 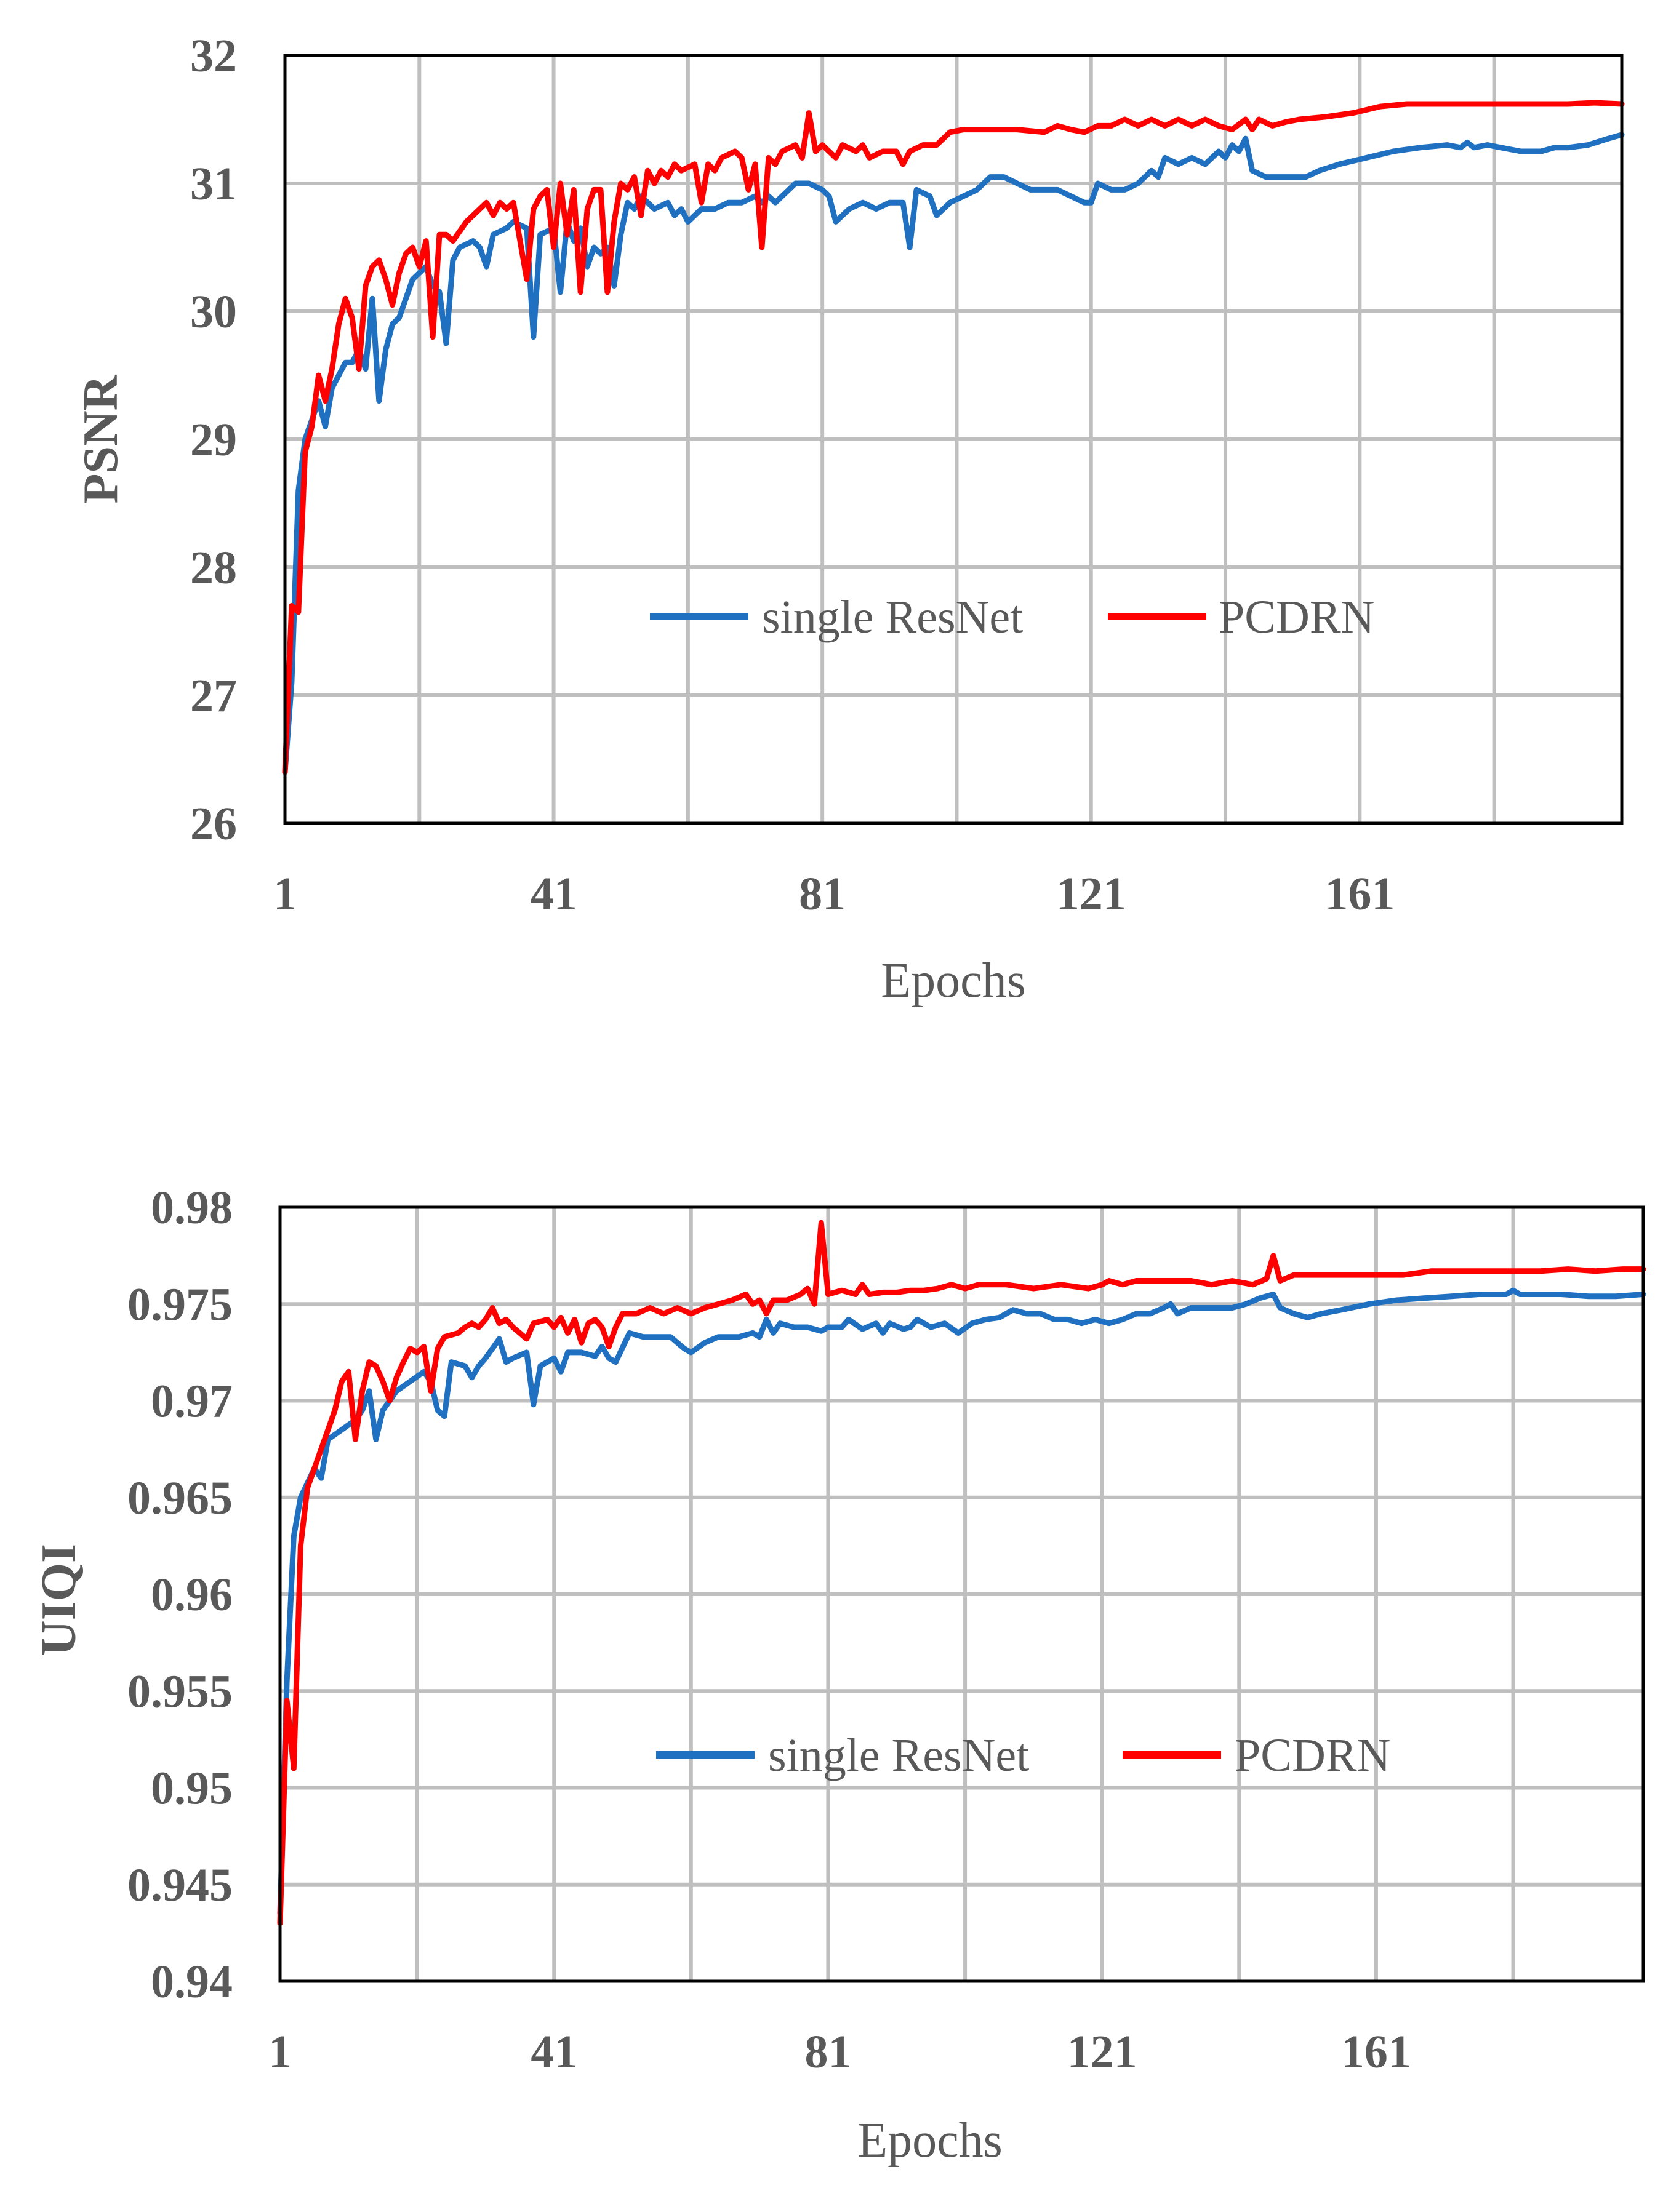 What do you see at coordinates (180, 1304) in the screenshot?
I see `uiqi-y-tick-0-975: 0.975` at bounding box center [180, 1304].